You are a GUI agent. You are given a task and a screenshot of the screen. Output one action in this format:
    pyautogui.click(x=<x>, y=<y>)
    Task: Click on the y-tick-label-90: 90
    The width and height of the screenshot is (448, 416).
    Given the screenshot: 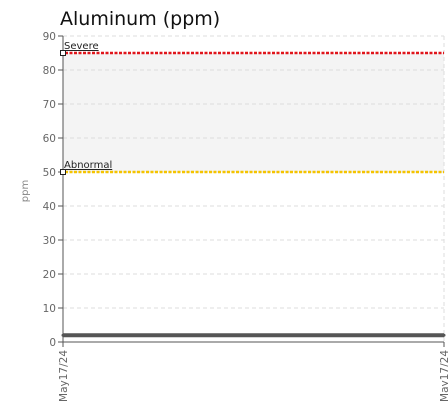 What is the action you would take?
    pyautogui.click(x=49, y=37)
    